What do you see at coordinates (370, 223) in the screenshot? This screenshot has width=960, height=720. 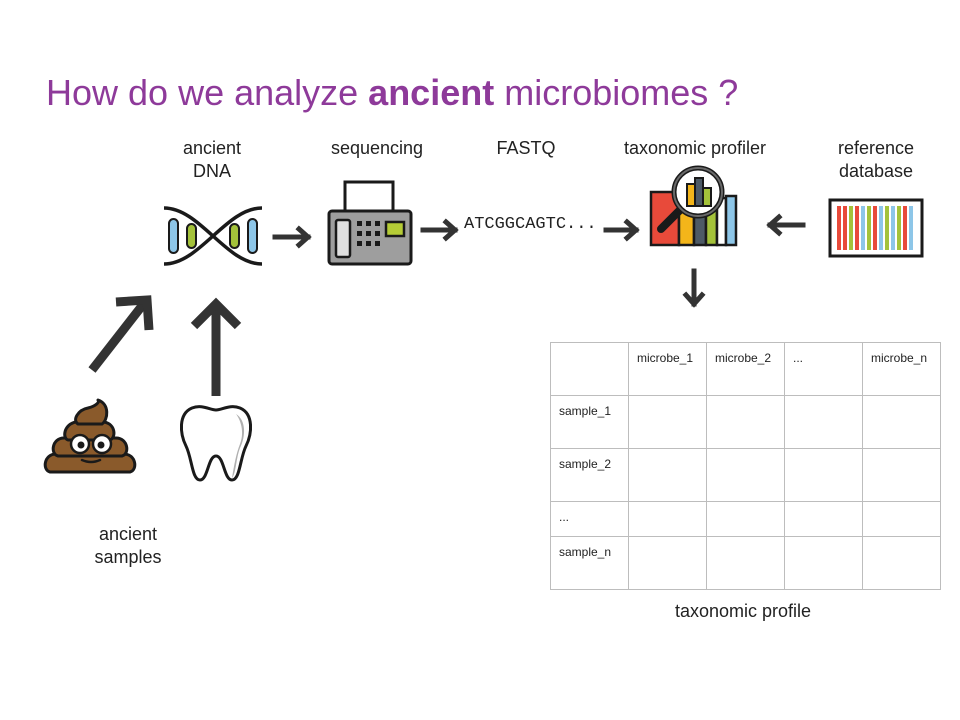 I see `sequencer-icon` at bounding box center [370, 223].